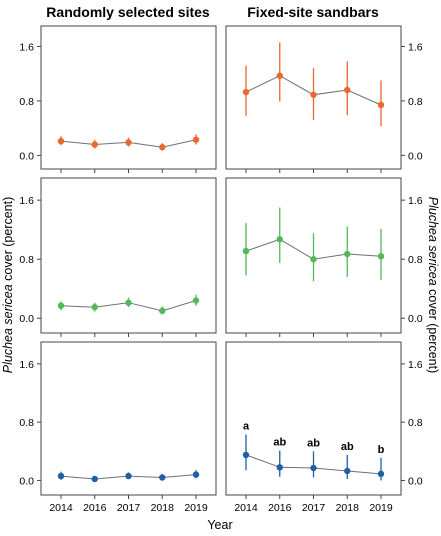 The width and height of the screenshot is (441, 536). Describe the element at coordinates (324, 427) in the screenshot. I see `panel-row3-right: 0.0 0.8 1.6 2014 2016 2017 2018 2019 a ab ab ab b` at that location.